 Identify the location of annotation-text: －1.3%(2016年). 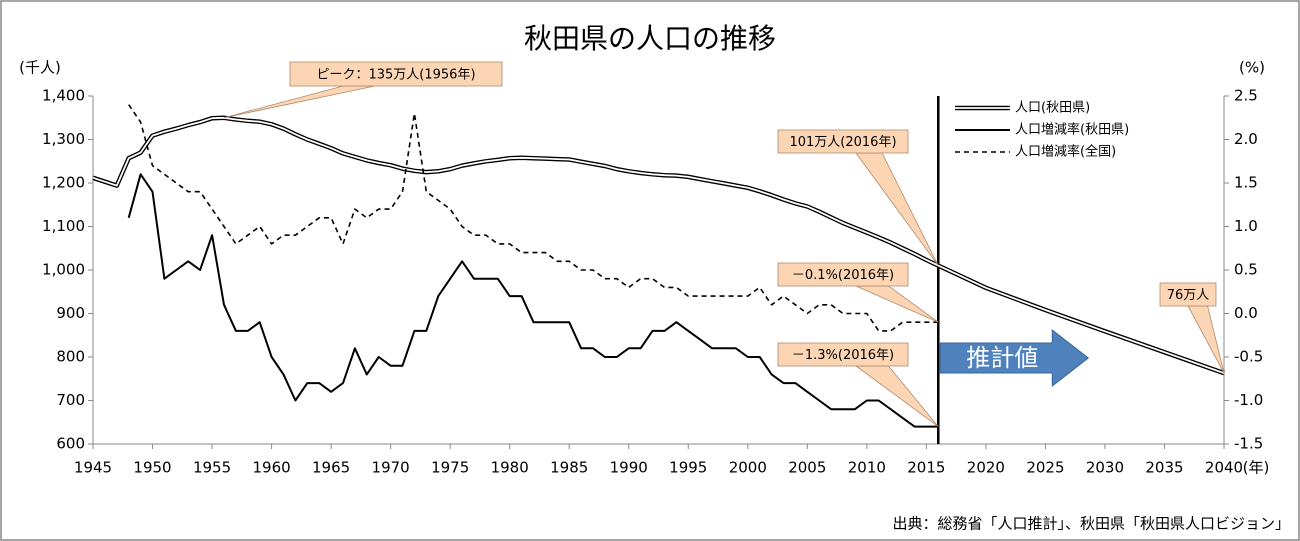
(843, 355).